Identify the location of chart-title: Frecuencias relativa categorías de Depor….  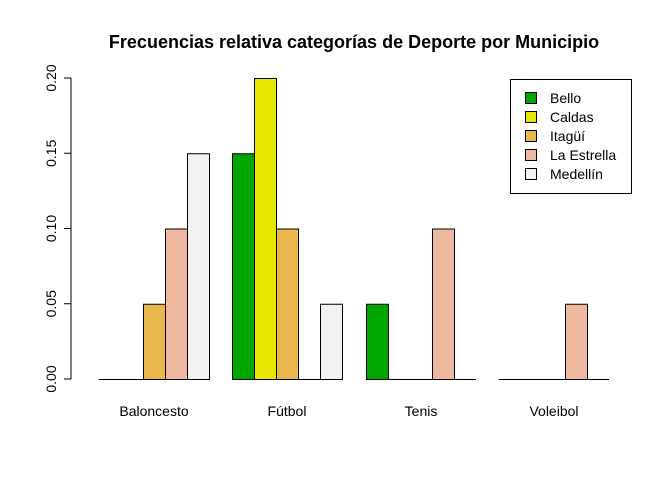
(354, 42).